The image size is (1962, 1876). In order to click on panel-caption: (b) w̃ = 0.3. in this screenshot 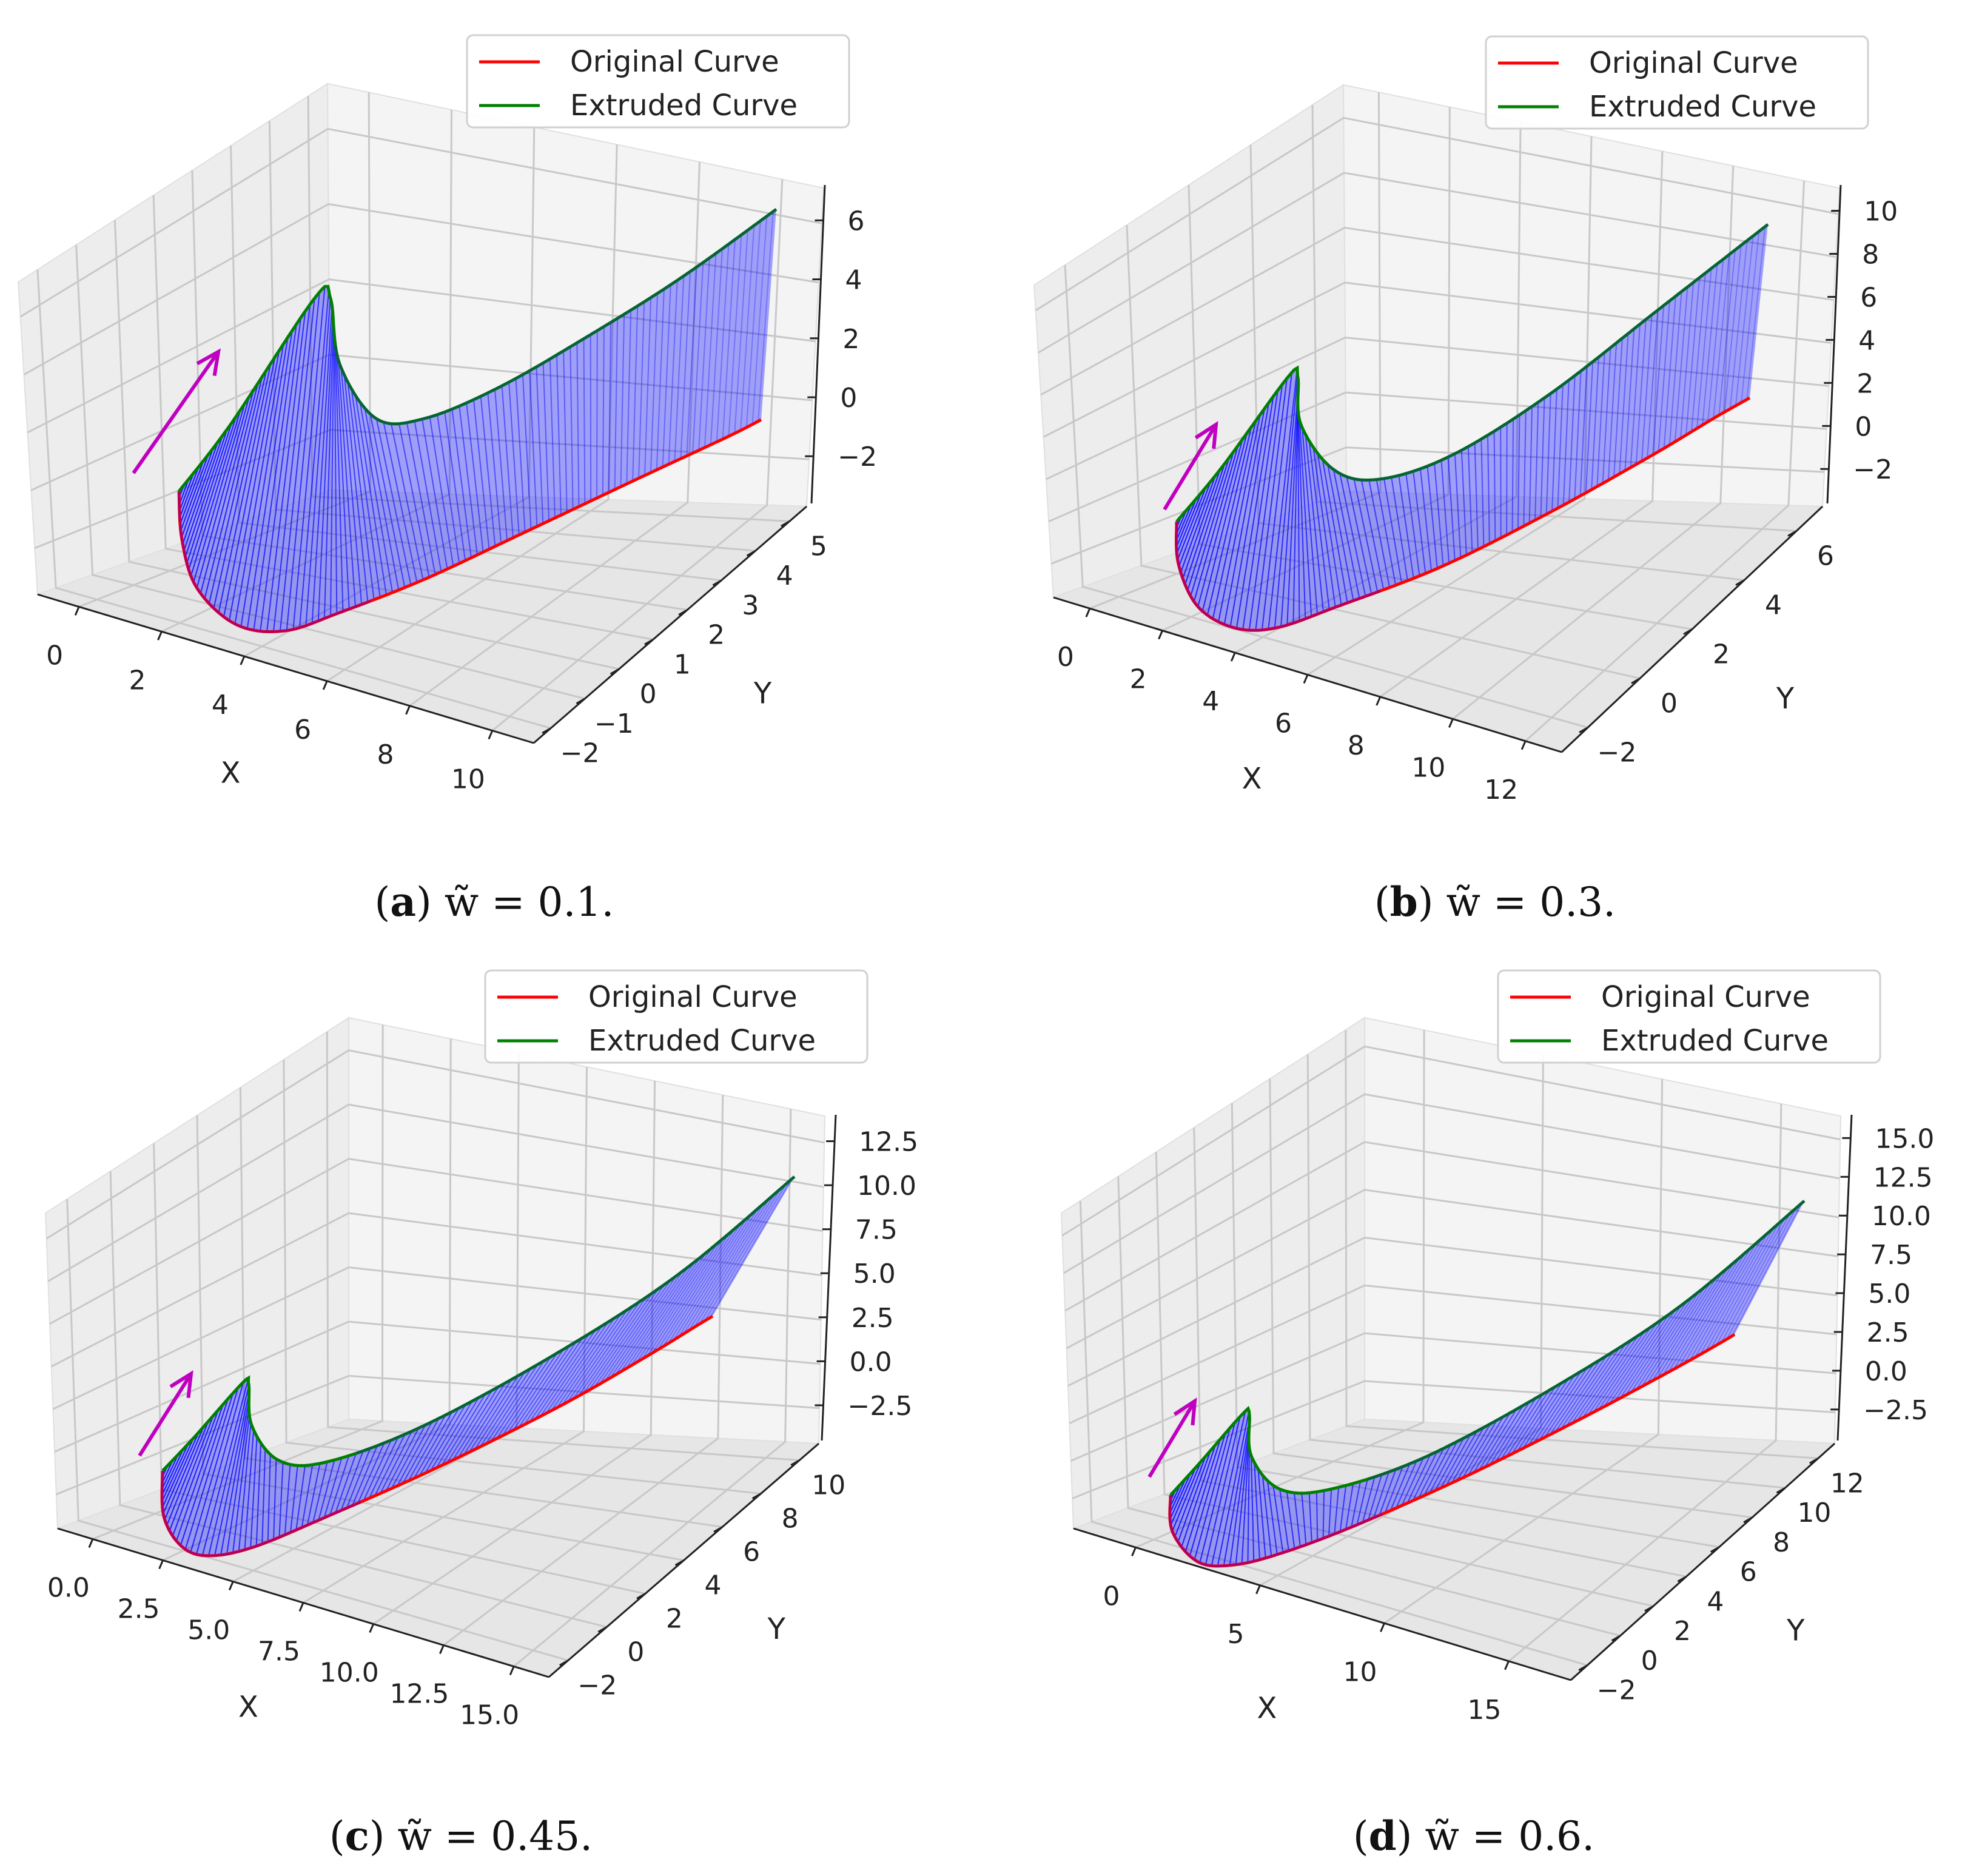, I will do `click(1495, 902)`.